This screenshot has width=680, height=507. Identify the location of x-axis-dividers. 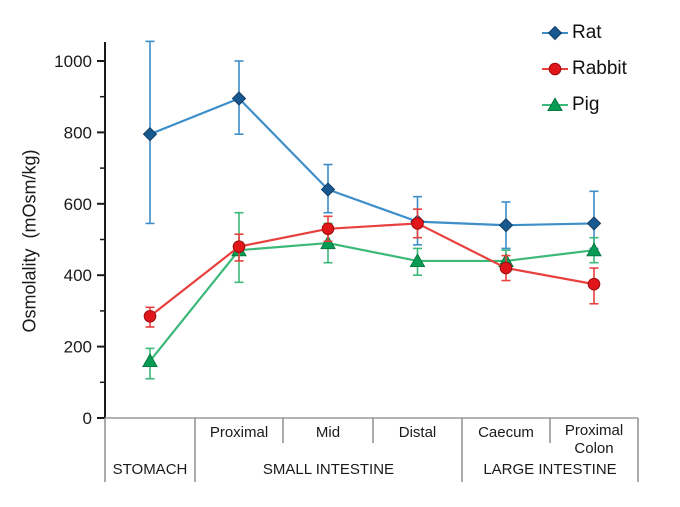
(371, 450).